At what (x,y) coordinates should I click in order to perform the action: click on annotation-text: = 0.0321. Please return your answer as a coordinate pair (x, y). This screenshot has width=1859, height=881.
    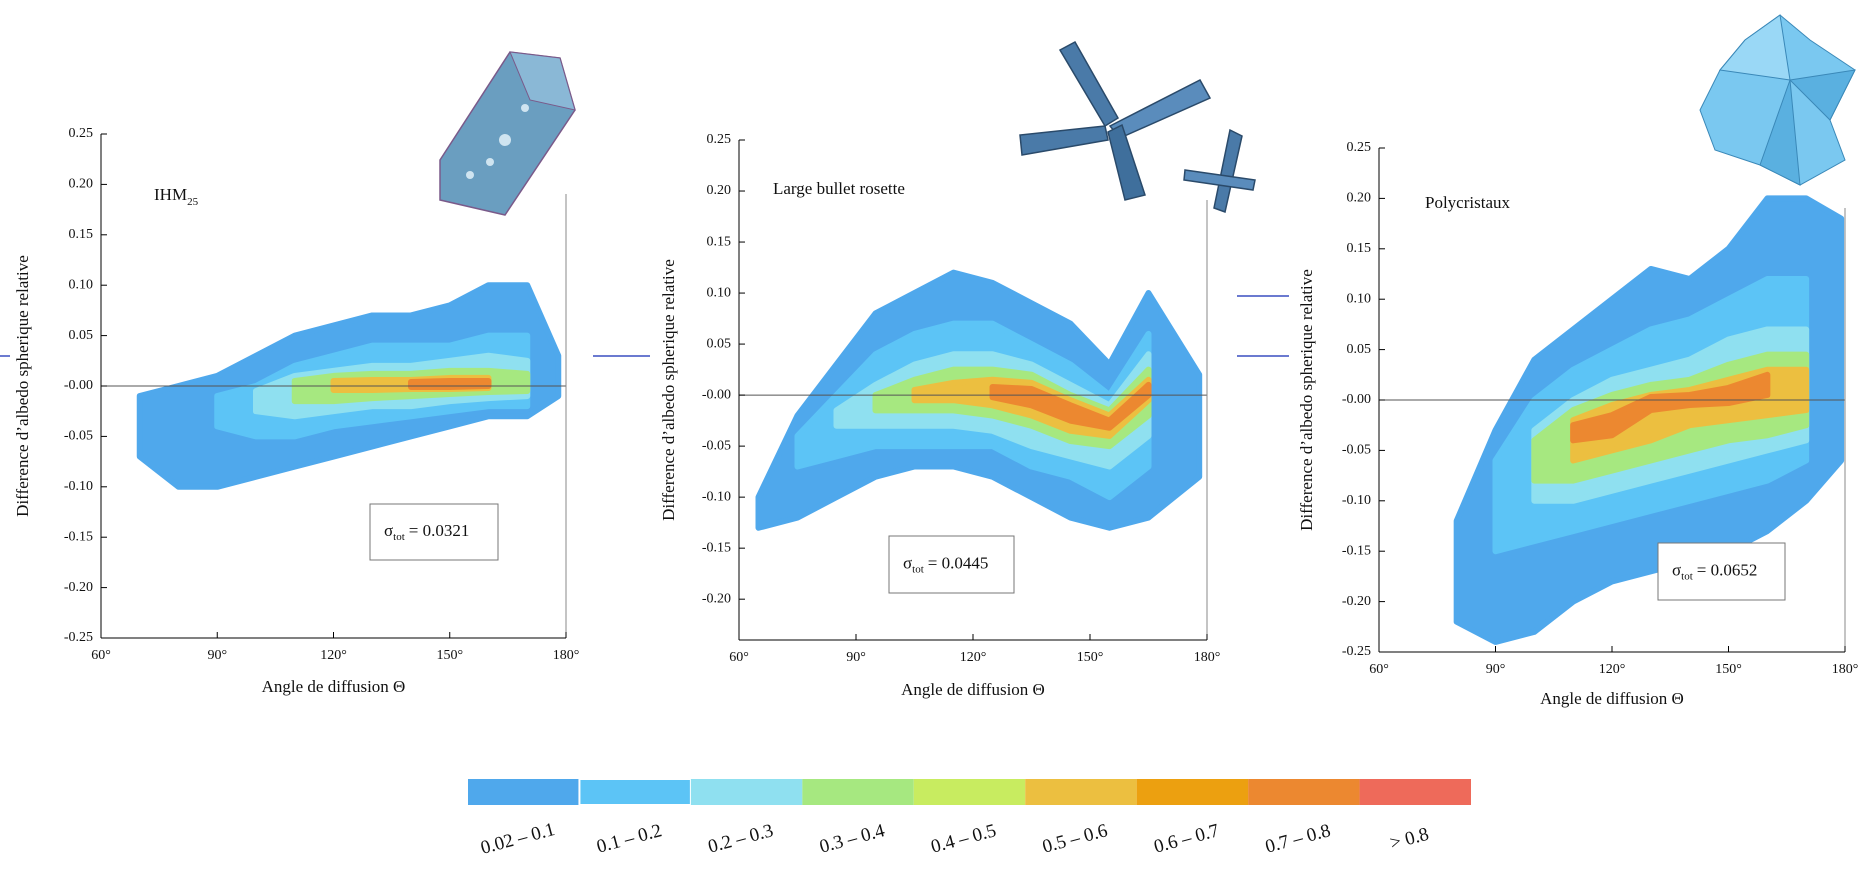
    Looking at the image, I should click on (439, 530).